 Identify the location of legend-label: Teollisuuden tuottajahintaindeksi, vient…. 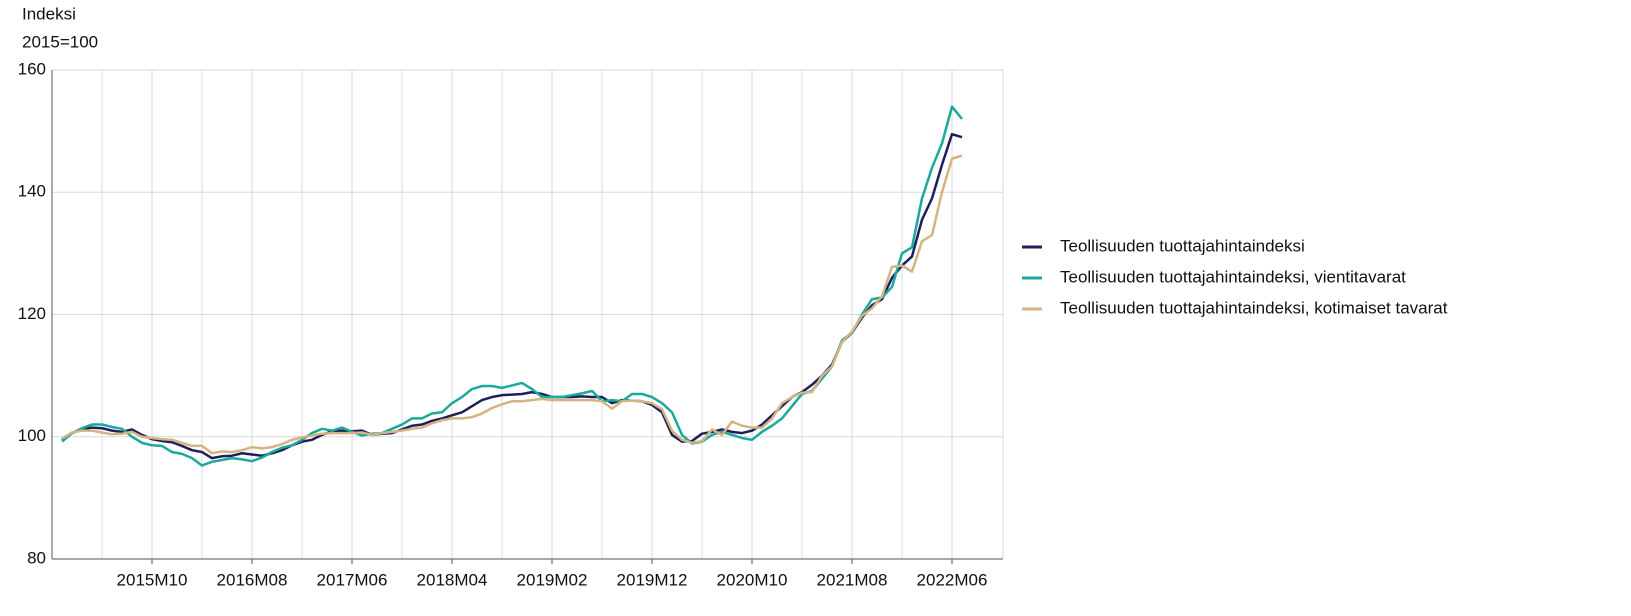
(1233, 276).